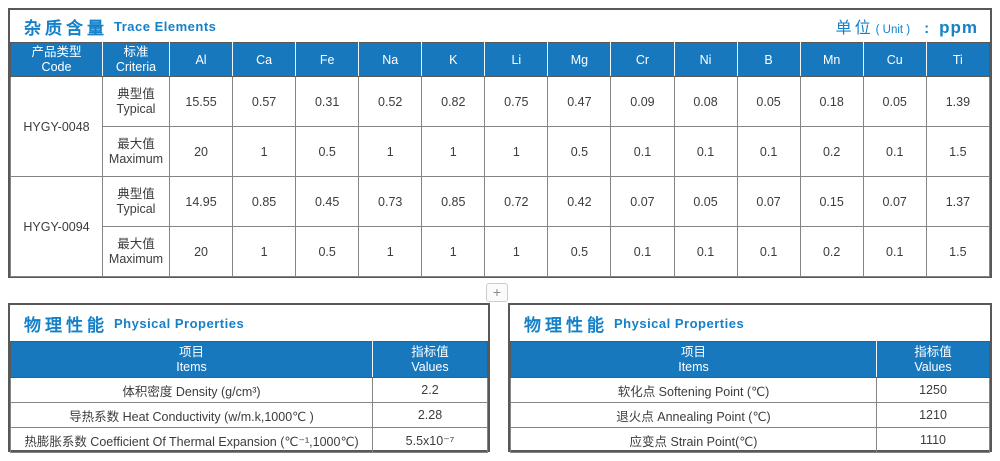 The image size is (1000, 461). I want to click on table-row: 应变点 Strain Point(℃) 1110, so click(750, 440).